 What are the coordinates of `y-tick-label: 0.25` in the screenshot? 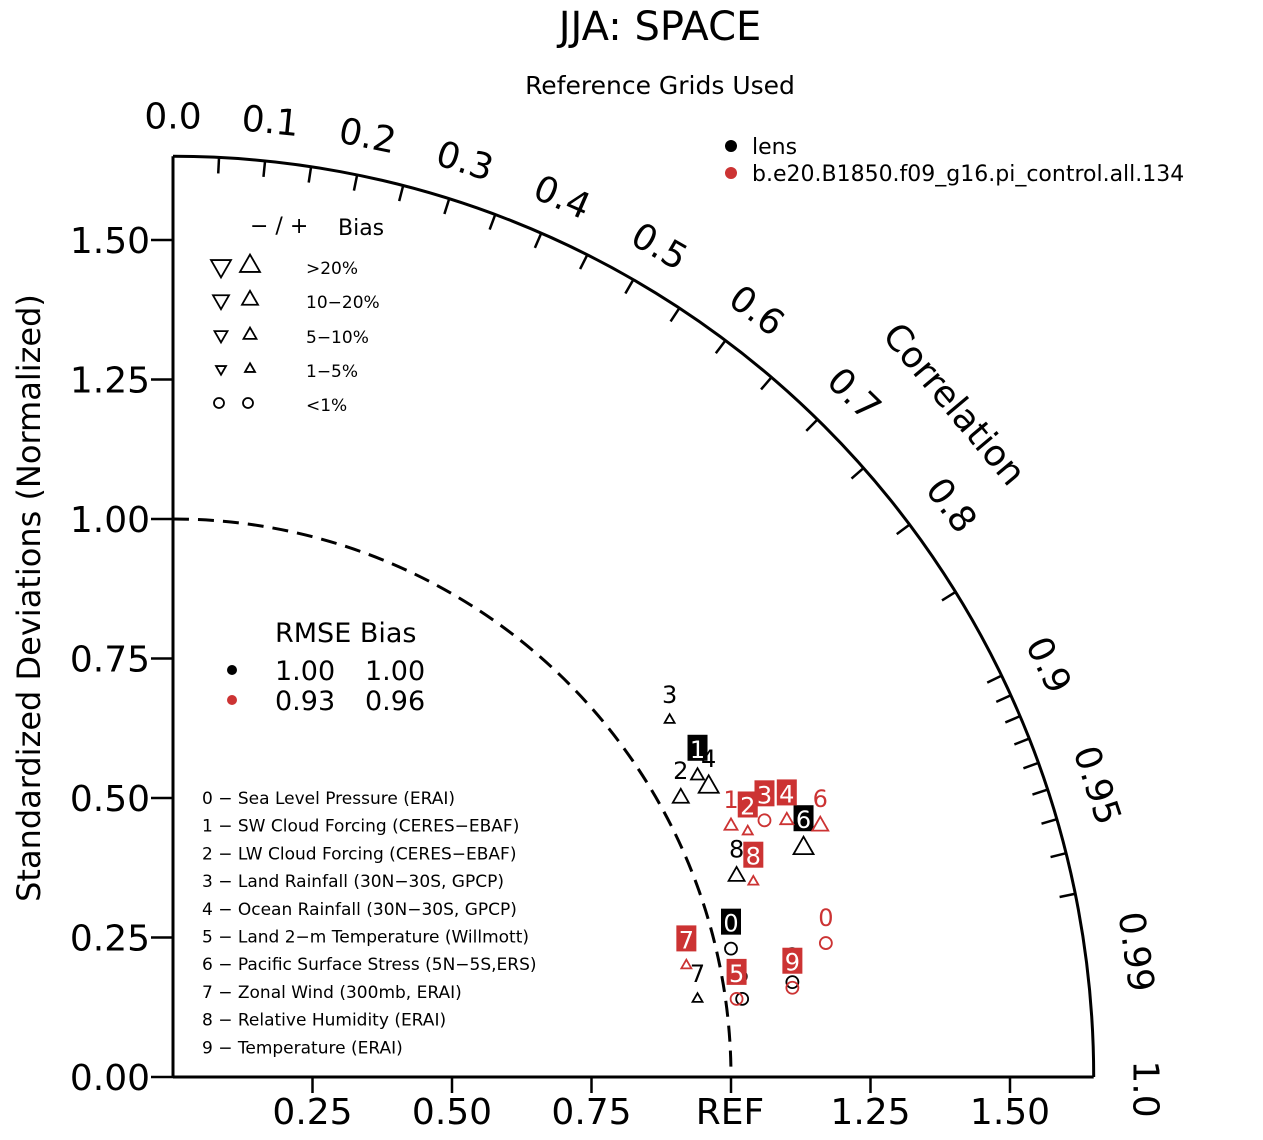 It's located at (110, 939).